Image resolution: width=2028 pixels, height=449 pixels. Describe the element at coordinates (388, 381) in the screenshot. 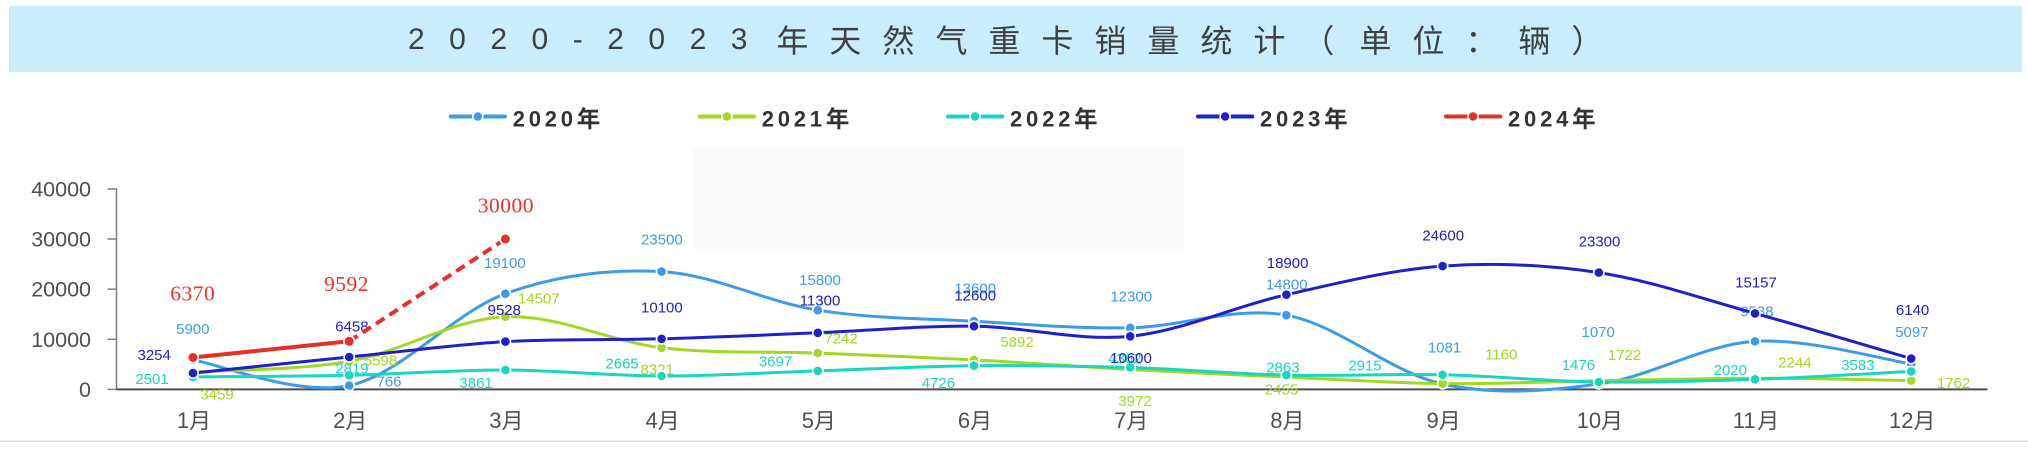

I see `svg-text: 766` at that location.